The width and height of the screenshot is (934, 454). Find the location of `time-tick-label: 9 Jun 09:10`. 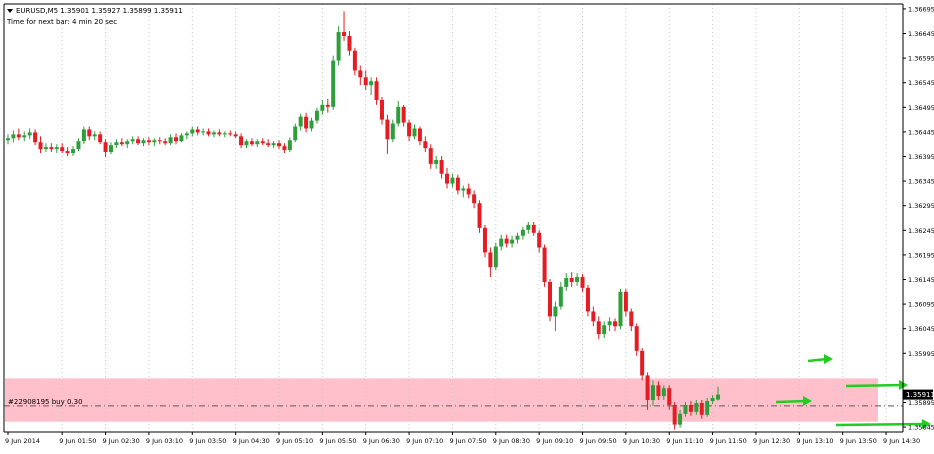

time-tick-label: 9 Jun 09:10 is located at coordinates (554, 441).